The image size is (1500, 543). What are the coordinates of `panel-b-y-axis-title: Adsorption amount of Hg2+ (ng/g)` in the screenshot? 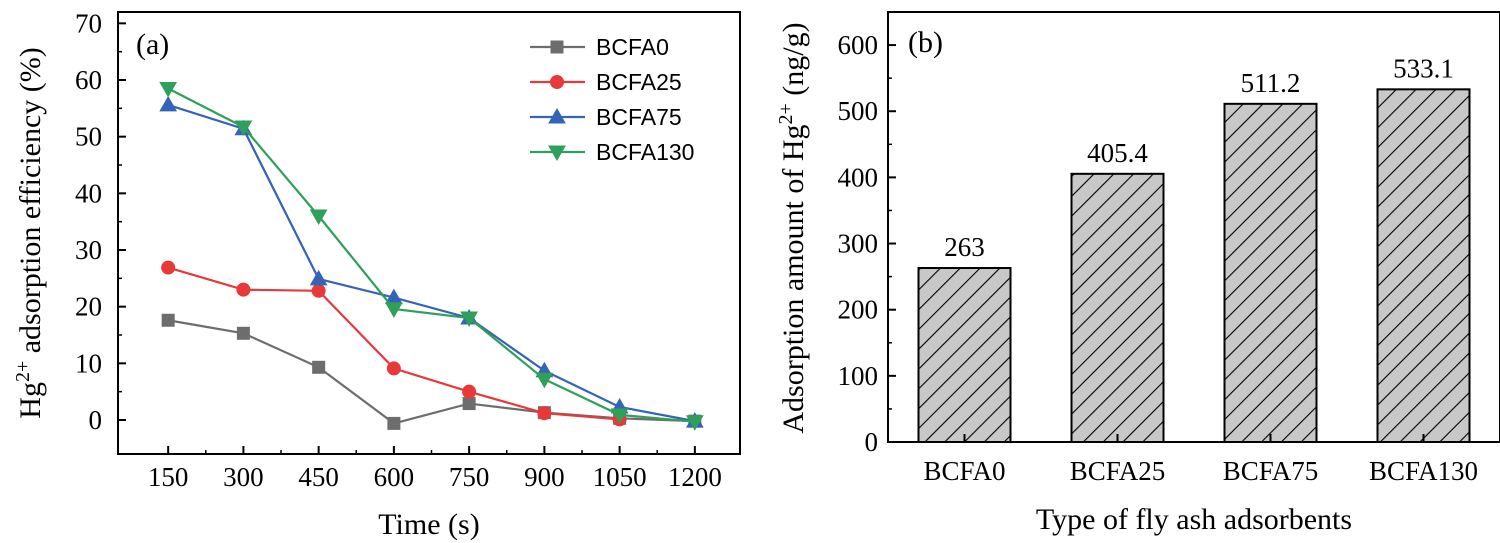 It's located at (792, 227).